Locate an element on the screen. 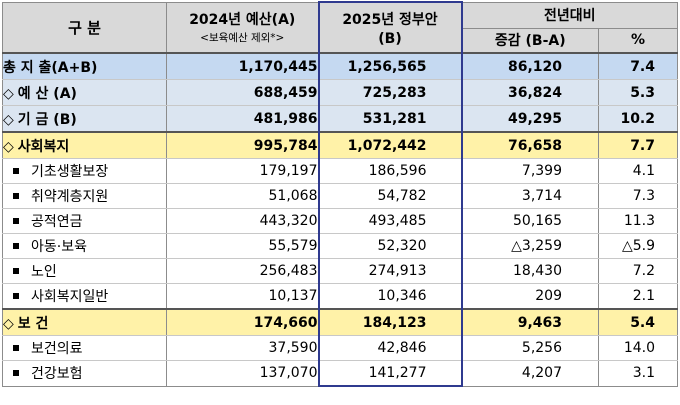 The height and width of the screenshot is (405, 680). cell-pct: 10.2 is located at coordinates (638, 119).